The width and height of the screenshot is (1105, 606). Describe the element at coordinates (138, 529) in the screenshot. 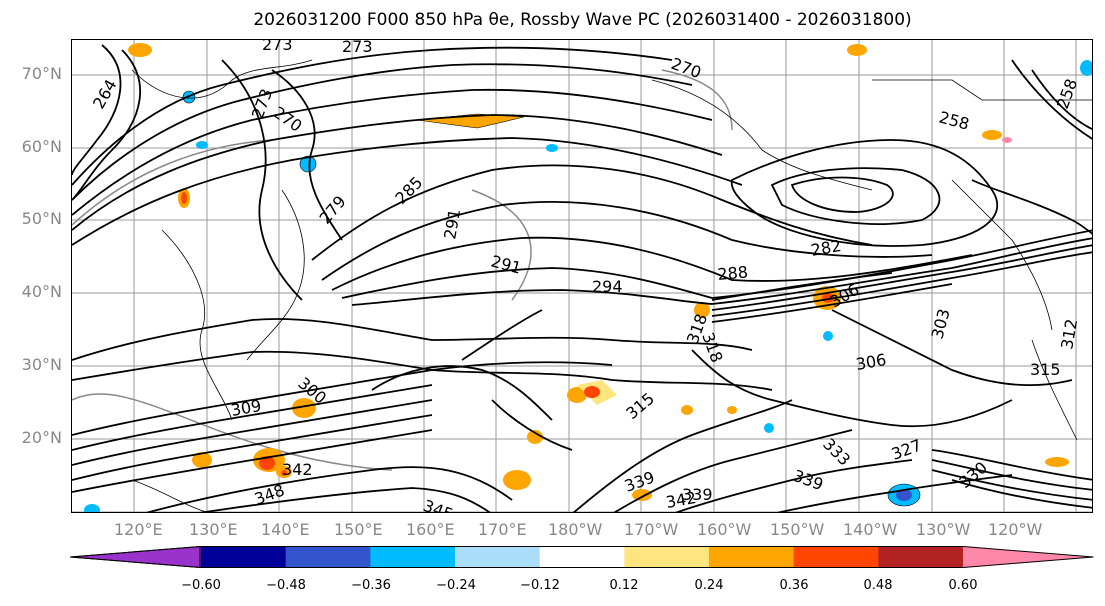

I see `lon-label-120e: 120°E` at that location.